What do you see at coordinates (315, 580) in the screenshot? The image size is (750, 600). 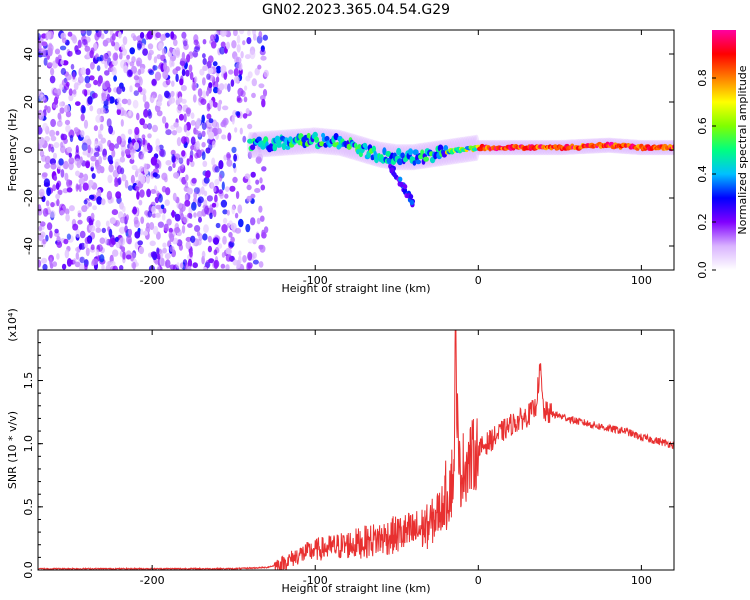 I see `x-tick-label: -100` at bounding box center [315, 580].